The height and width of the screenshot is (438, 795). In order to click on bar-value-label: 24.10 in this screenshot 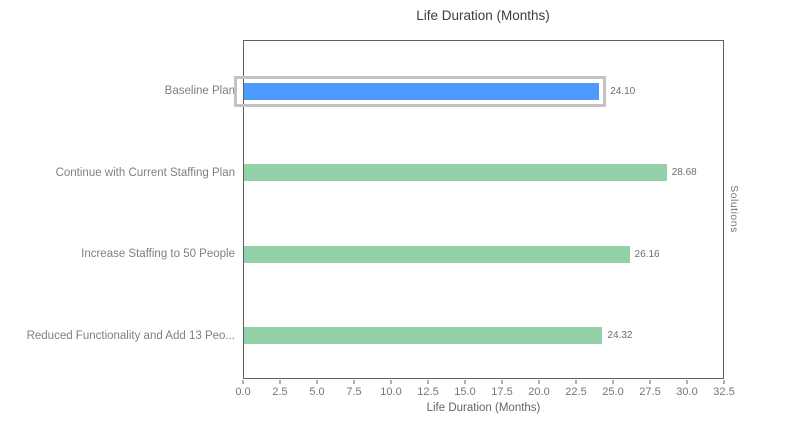, I will do `click(623, 92)`.